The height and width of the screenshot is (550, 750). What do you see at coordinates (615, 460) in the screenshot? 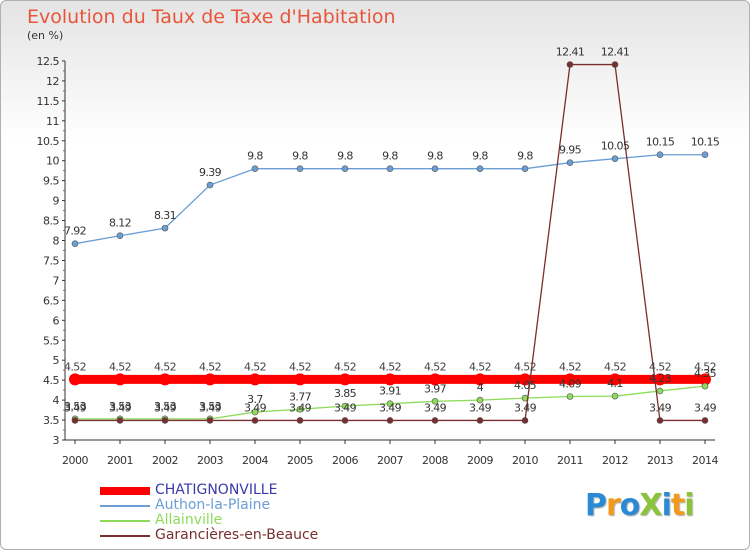
I see `x-tick-label: 2012` at bounding box center [615, 460].